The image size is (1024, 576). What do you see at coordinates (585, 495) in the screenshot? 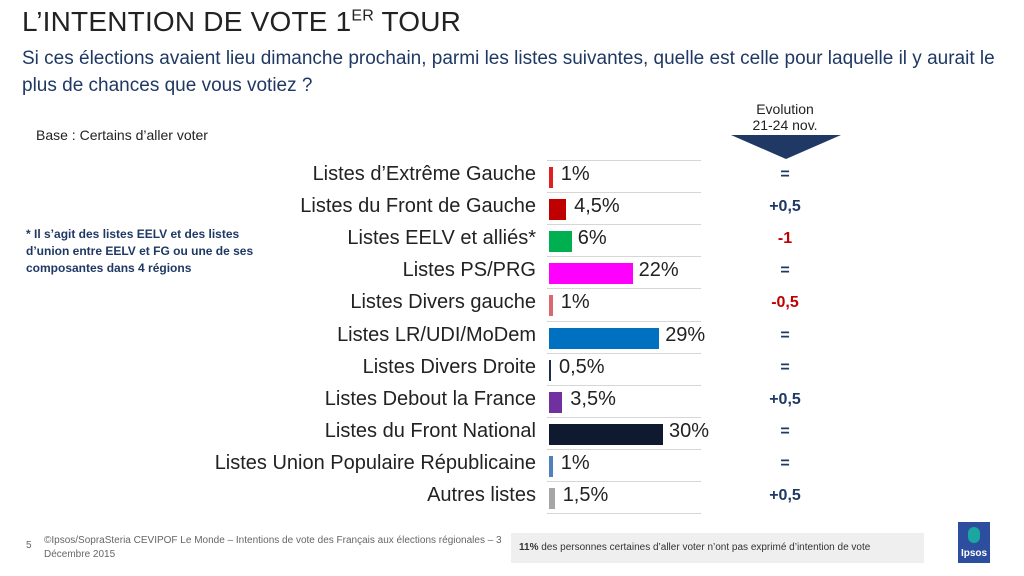
I see `value-label: 1,5%` at bounding box center [585, 495].